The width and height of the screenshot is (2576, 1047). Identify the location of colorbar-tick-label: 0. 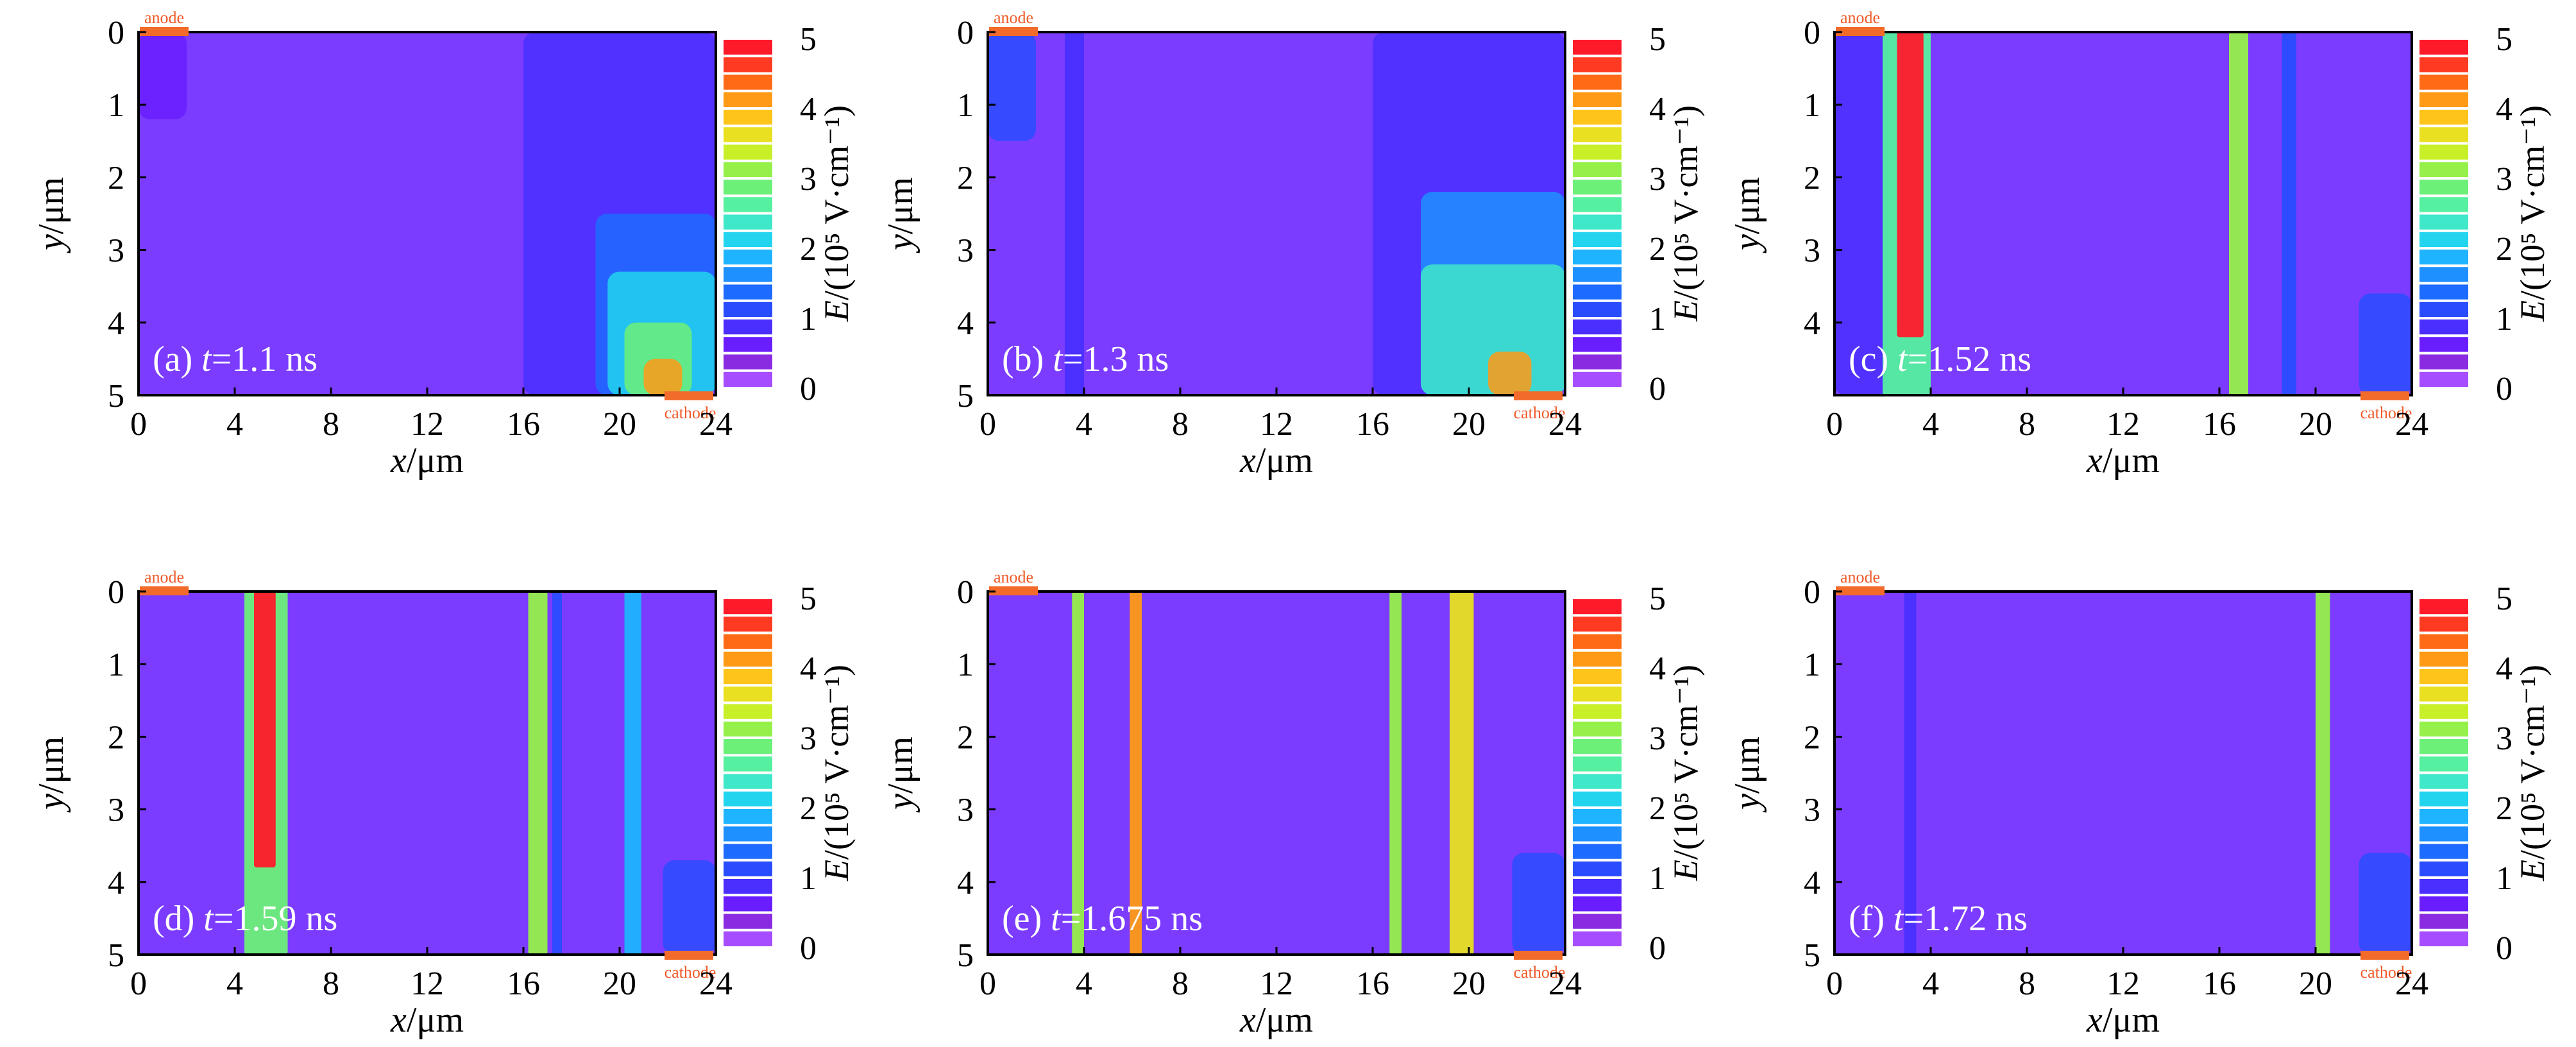
(808, 389).